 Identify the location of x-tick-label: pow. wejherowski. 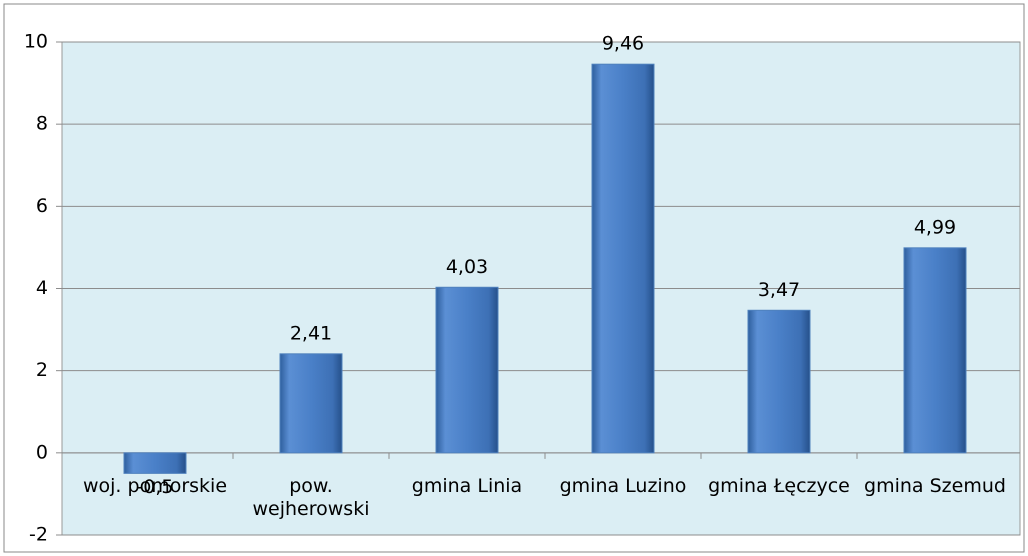
(311, 497).